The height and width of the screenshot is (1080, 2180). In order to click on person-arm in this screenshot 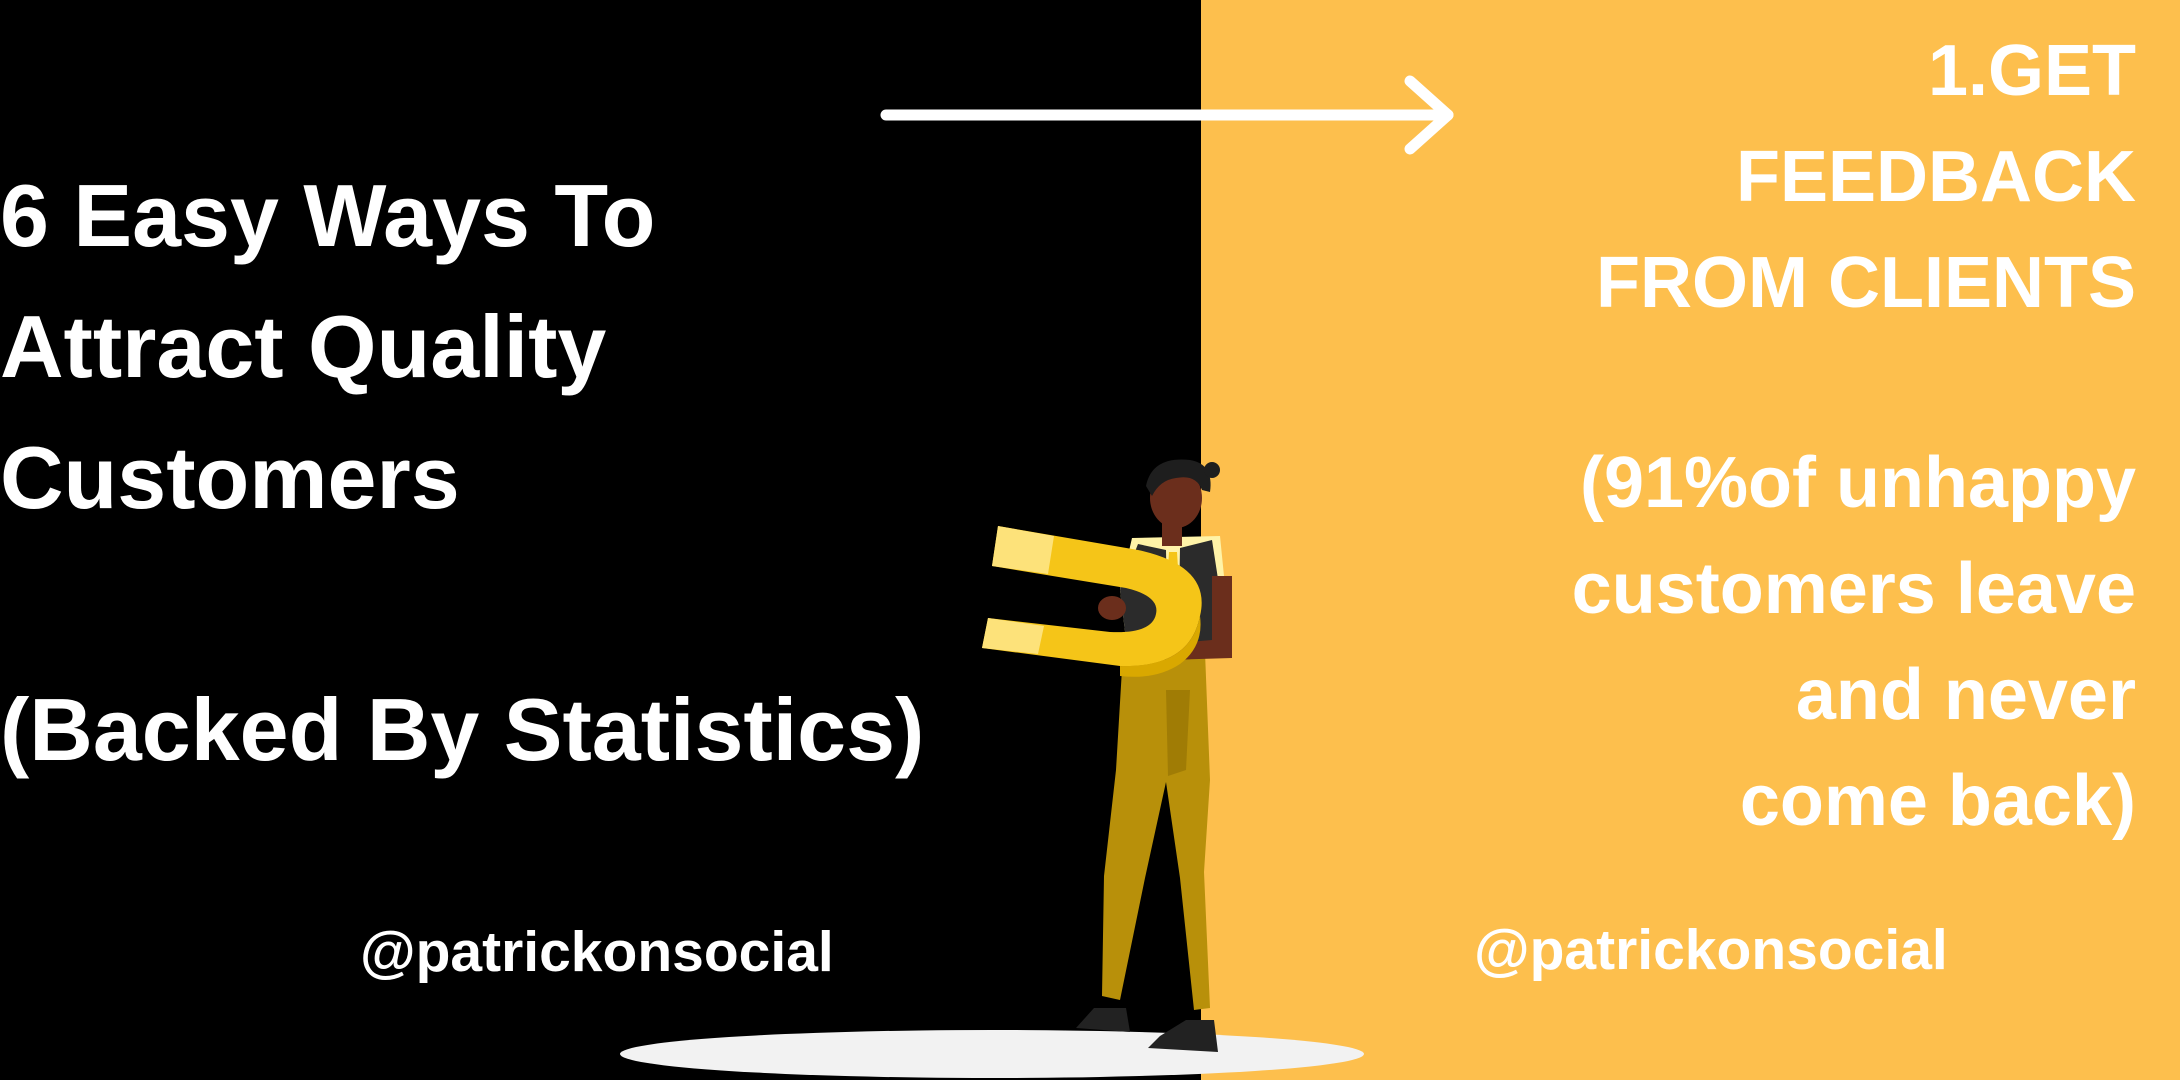, I will do `click(1199, 618)`.